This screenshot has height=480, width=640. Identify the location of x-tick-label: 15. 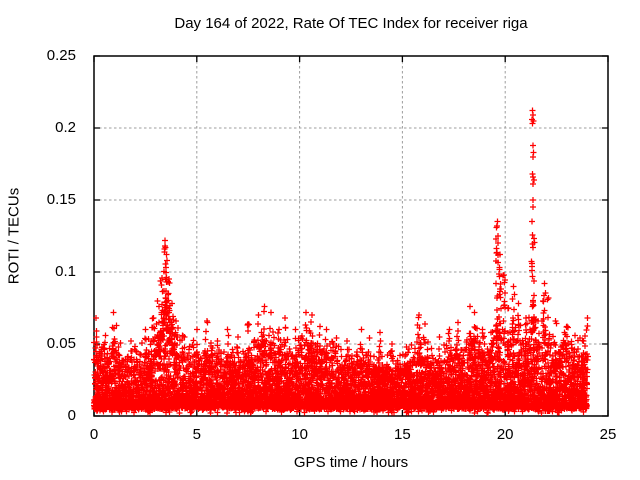
(402, 434).